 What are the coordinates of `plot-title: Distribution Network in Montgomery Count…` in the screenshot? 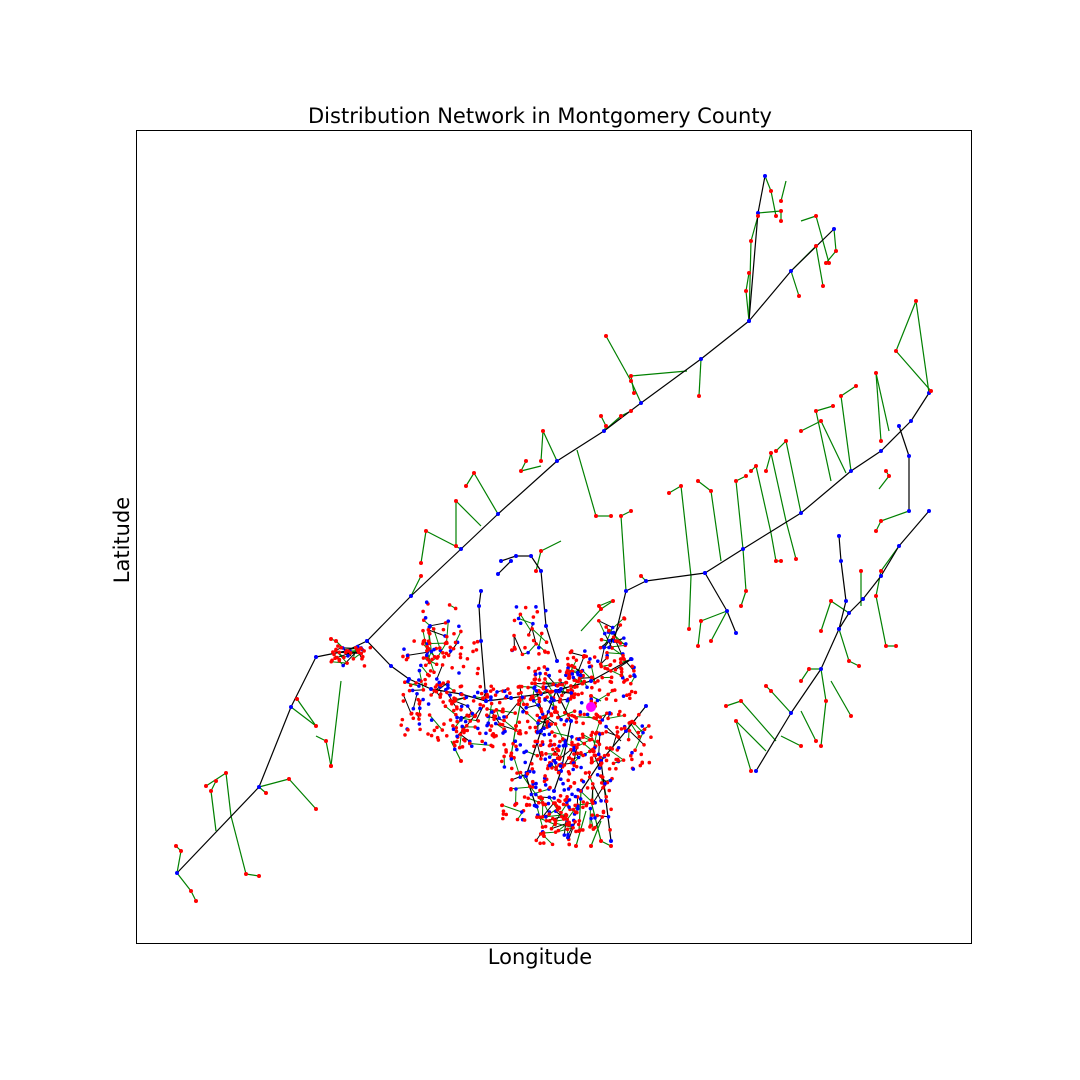 It's located at (540, 116).